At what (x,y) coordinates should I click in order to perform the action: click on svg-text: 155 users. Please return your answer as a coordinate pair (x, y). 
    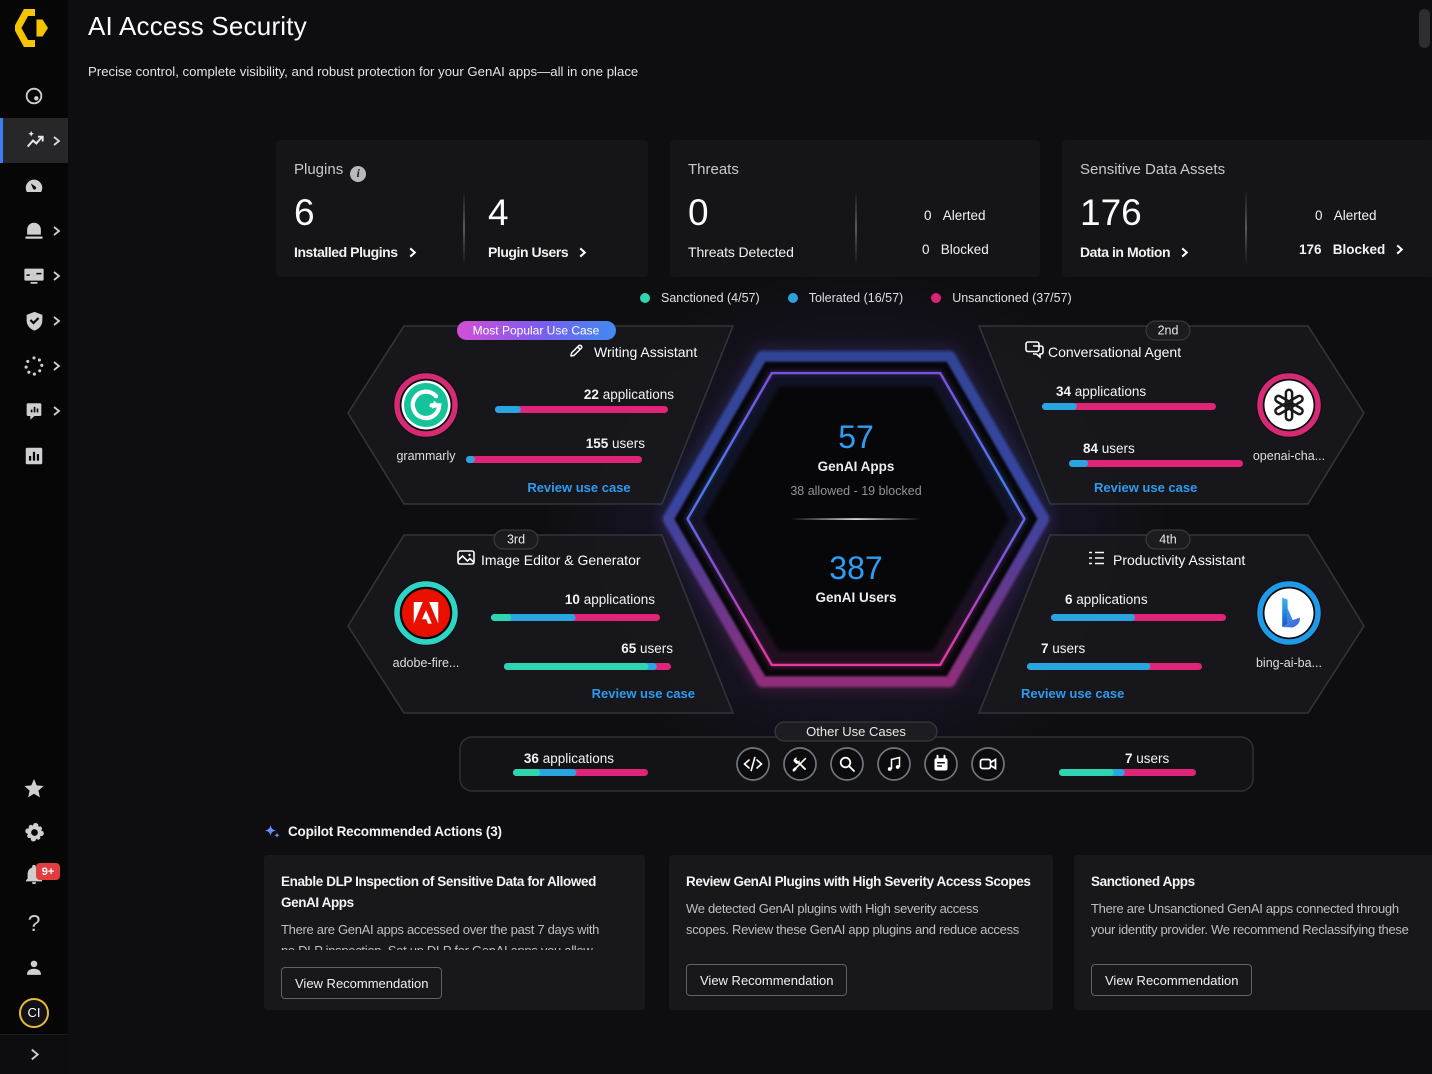
    Looking at the image, I should click on (616, 443).